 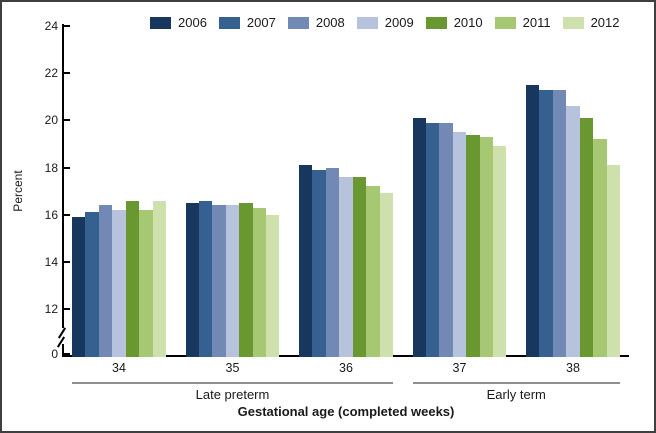 What do you see at coordinates (51, 261) in the screenshot?
I see `y-tick-label-14: 14` at bounding box center [51, 261].